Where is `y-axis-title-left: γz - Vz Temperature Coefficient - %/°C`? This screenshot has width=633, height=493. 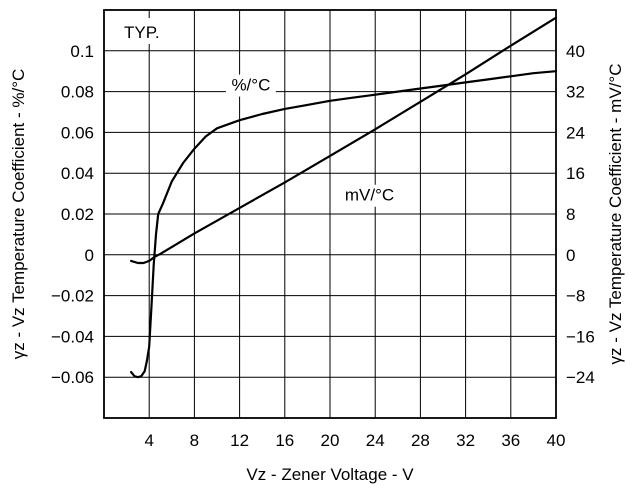 y-axis-title-left: γz - Vz Temperature Coefficient - %/°C is located at coordinates (18, 214).